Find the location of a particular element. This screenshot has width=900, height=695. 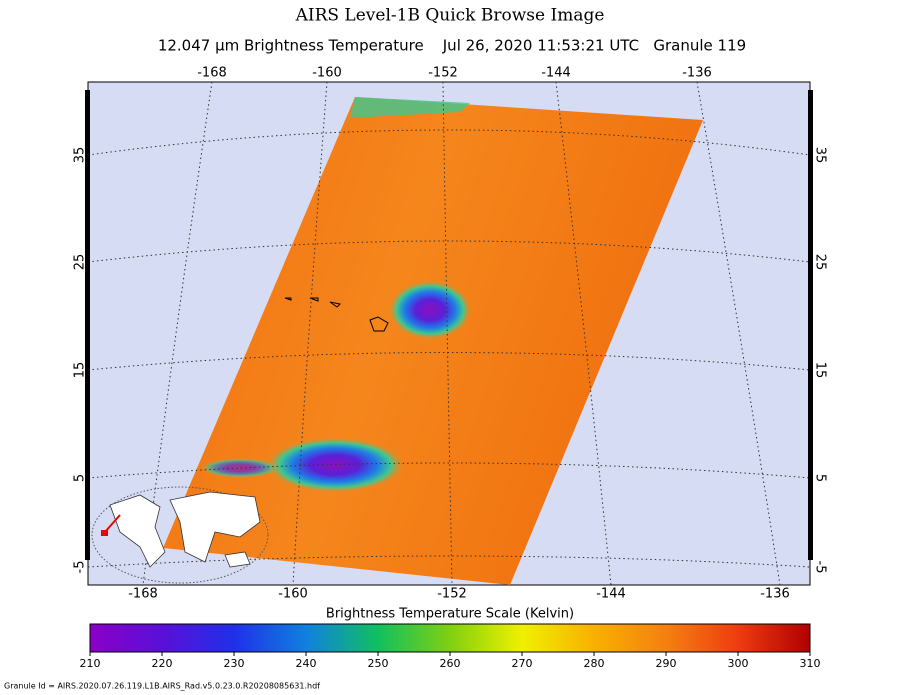

colorbar-tick-label: 260 is located at coordinates (450, 663).